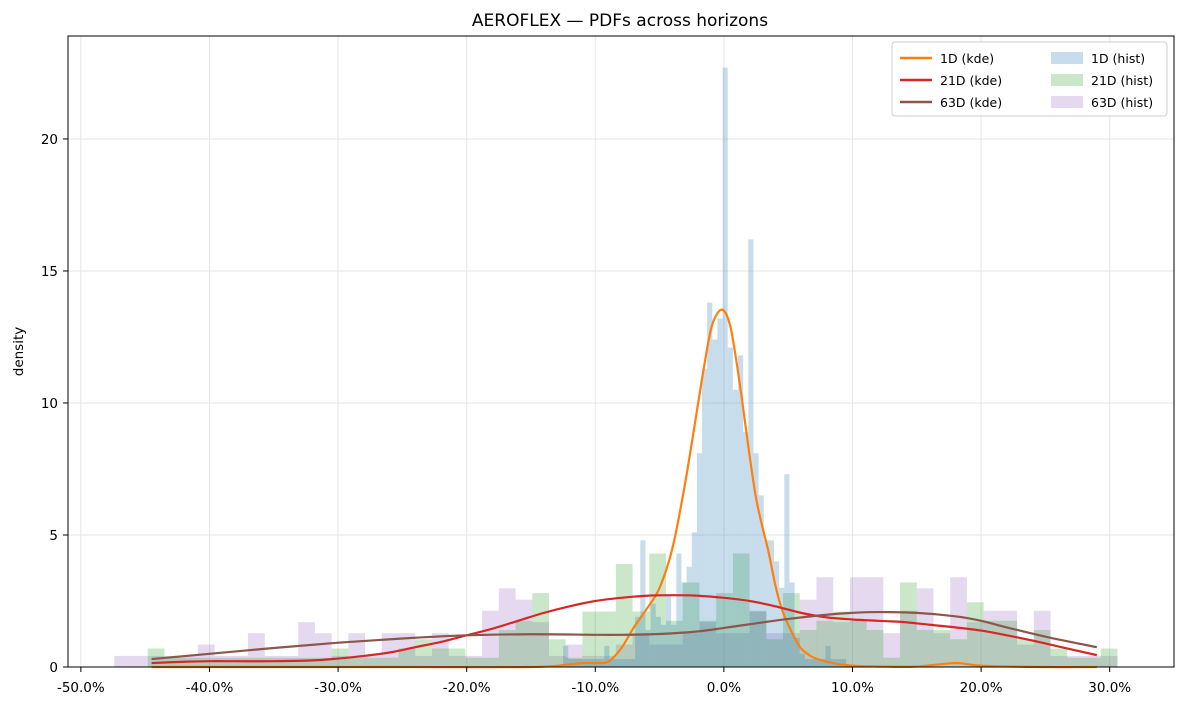 The image size is (1186, 706). I want to click on x-tick-label: -40.0%, so click(210, 688).